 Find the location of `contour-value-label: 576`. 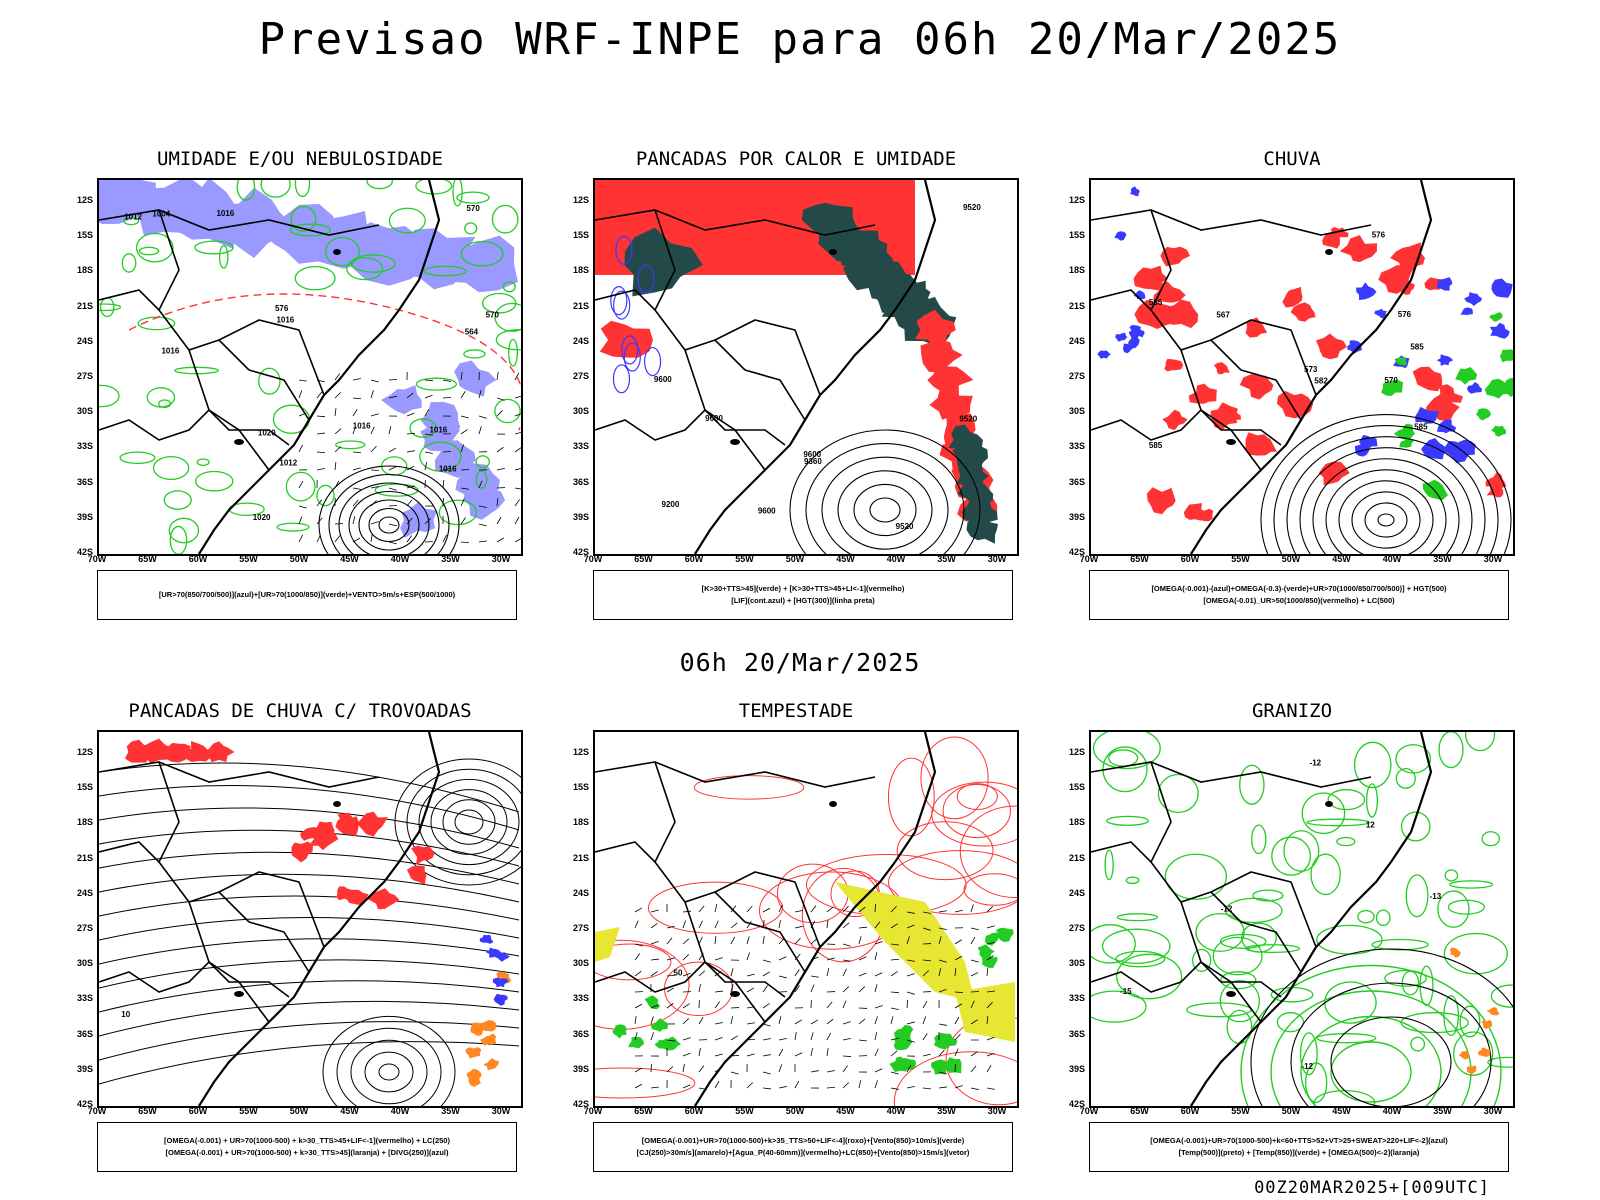

contour-value-label: 576 is located at coordinates (1379, 234).